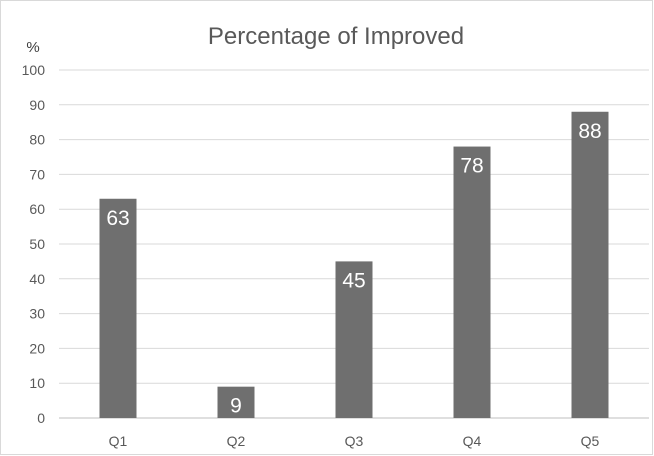 This screenshot has width=654, height=456. What do you see at coordinates (37, 314) in the screenshot?
I see `y-tick-label: 30` at bounding box center [37, 314].